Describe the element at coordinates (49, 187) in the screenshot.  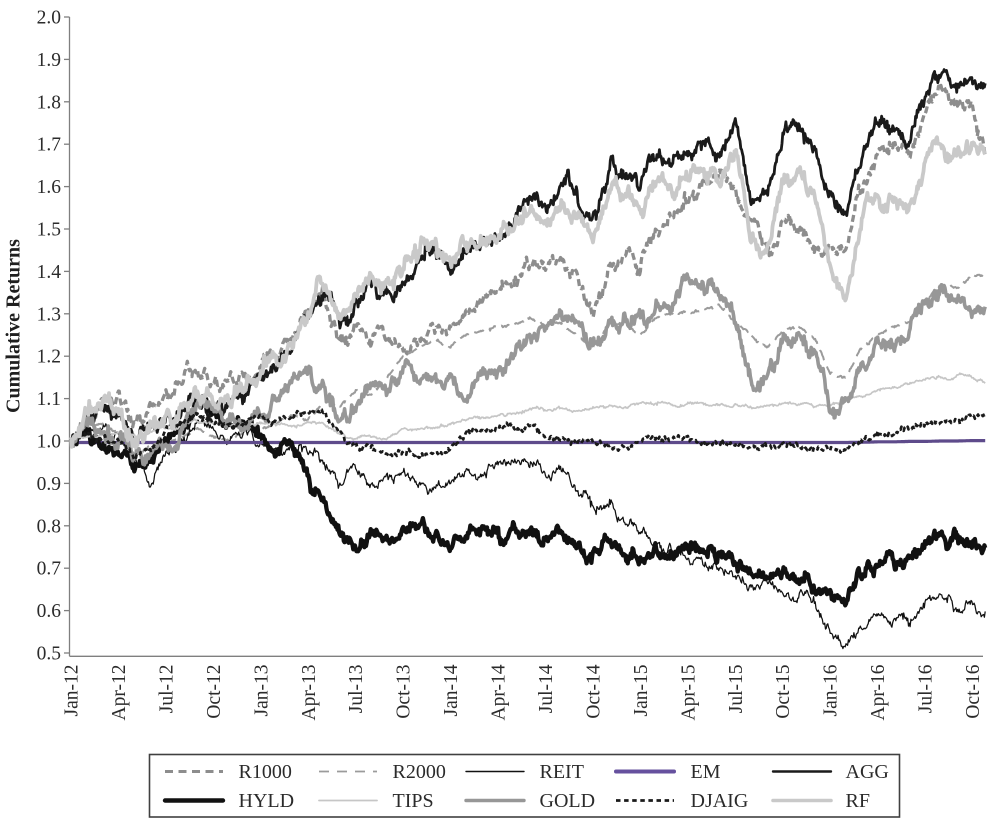
I see `svg-text: 1.6` at that location.